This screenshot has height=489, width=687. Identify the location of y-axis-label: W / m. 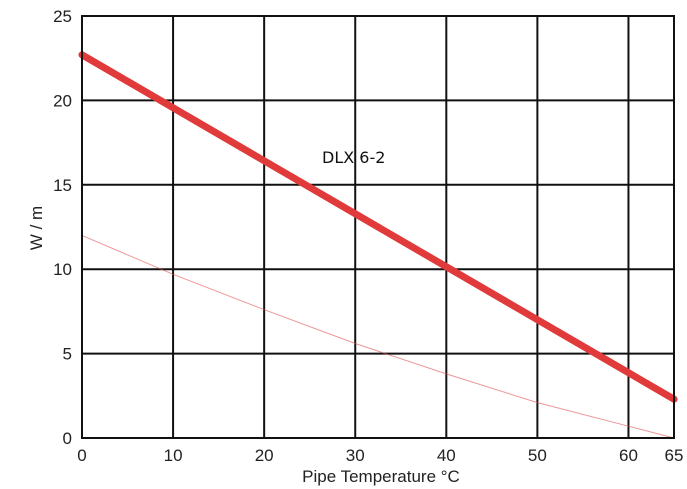
(36, 228).